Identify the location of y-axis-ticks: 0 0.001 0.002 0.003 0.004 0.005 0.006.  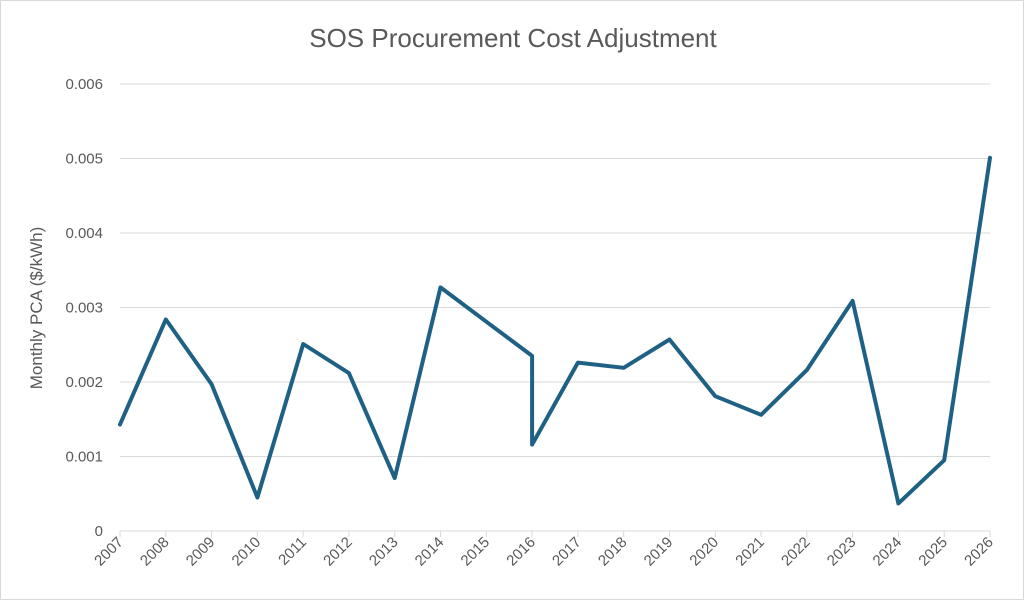
(84, 308).